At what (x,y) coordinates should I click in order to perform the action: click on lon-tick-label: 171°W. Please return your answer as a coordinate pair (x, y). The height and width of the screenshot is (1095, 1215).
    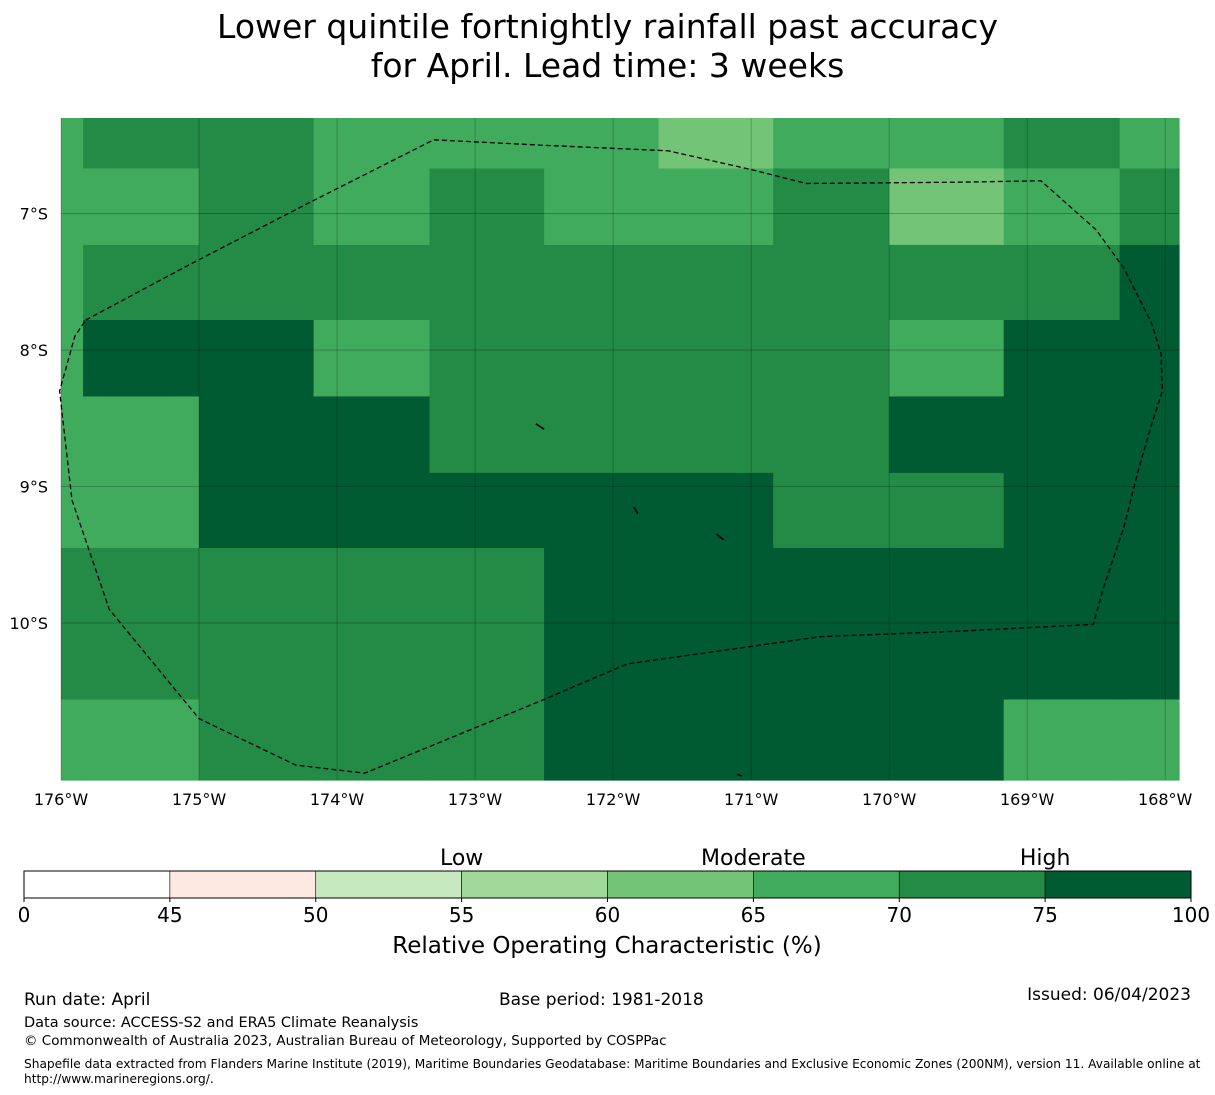
    Looking at the image, I should click on (751, 799).